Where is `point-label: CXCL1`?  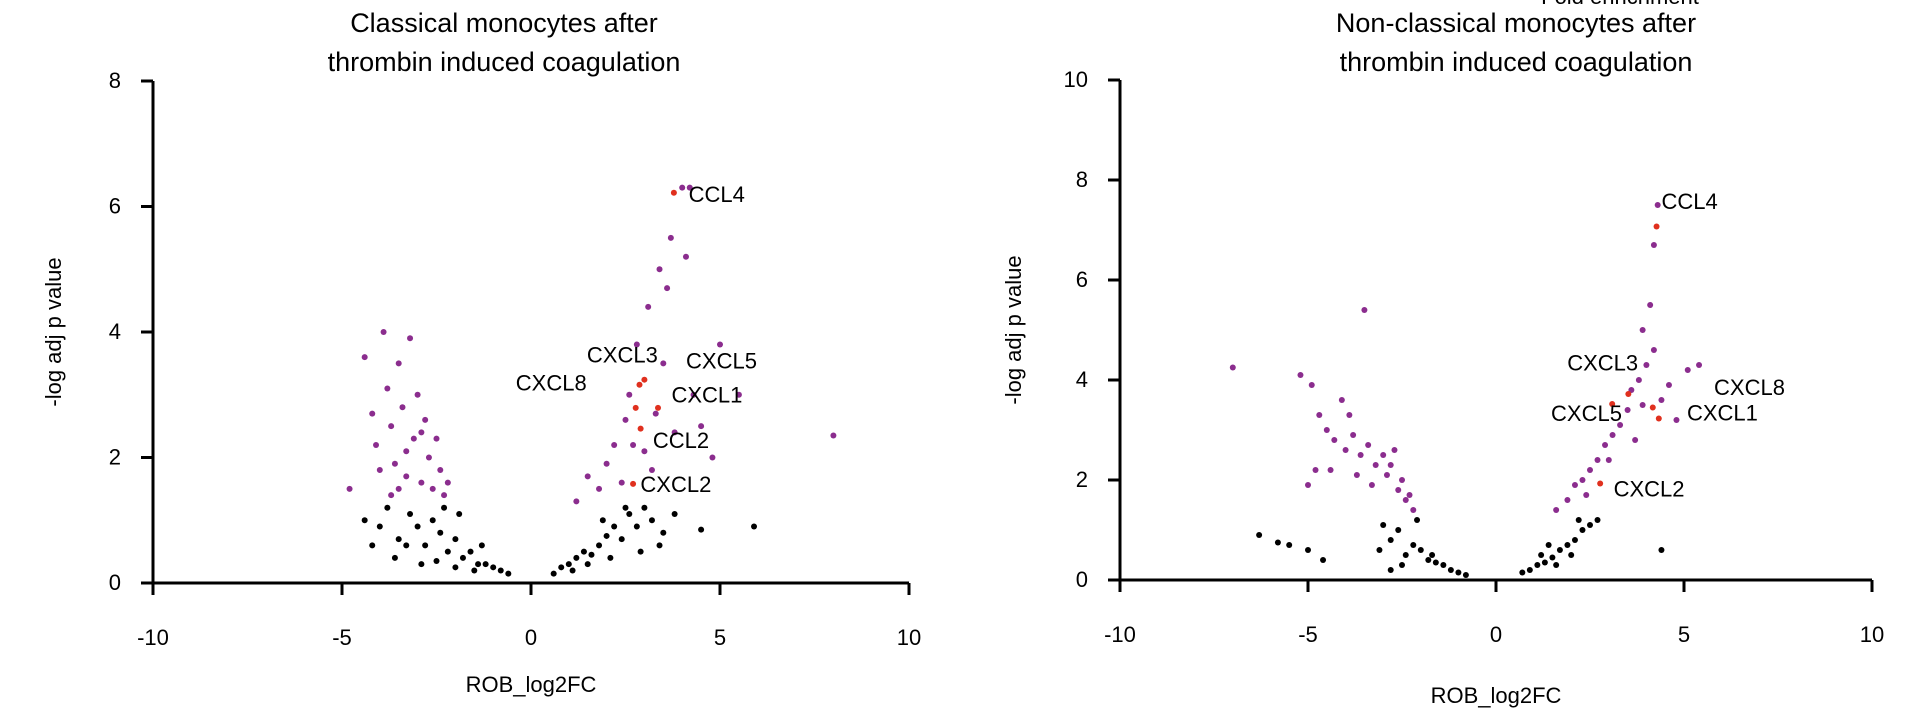
point-label: CXCL1 is located at coordinates (1722, 413).